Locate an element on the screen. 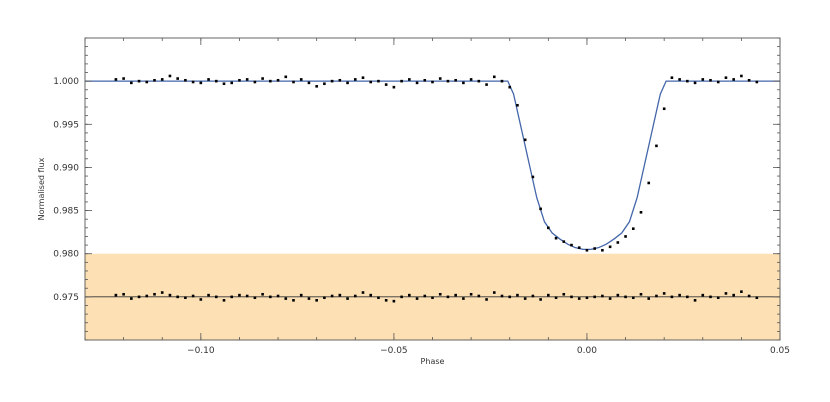  y-tick-label: 1.000 is located at coordinates (66, 82).